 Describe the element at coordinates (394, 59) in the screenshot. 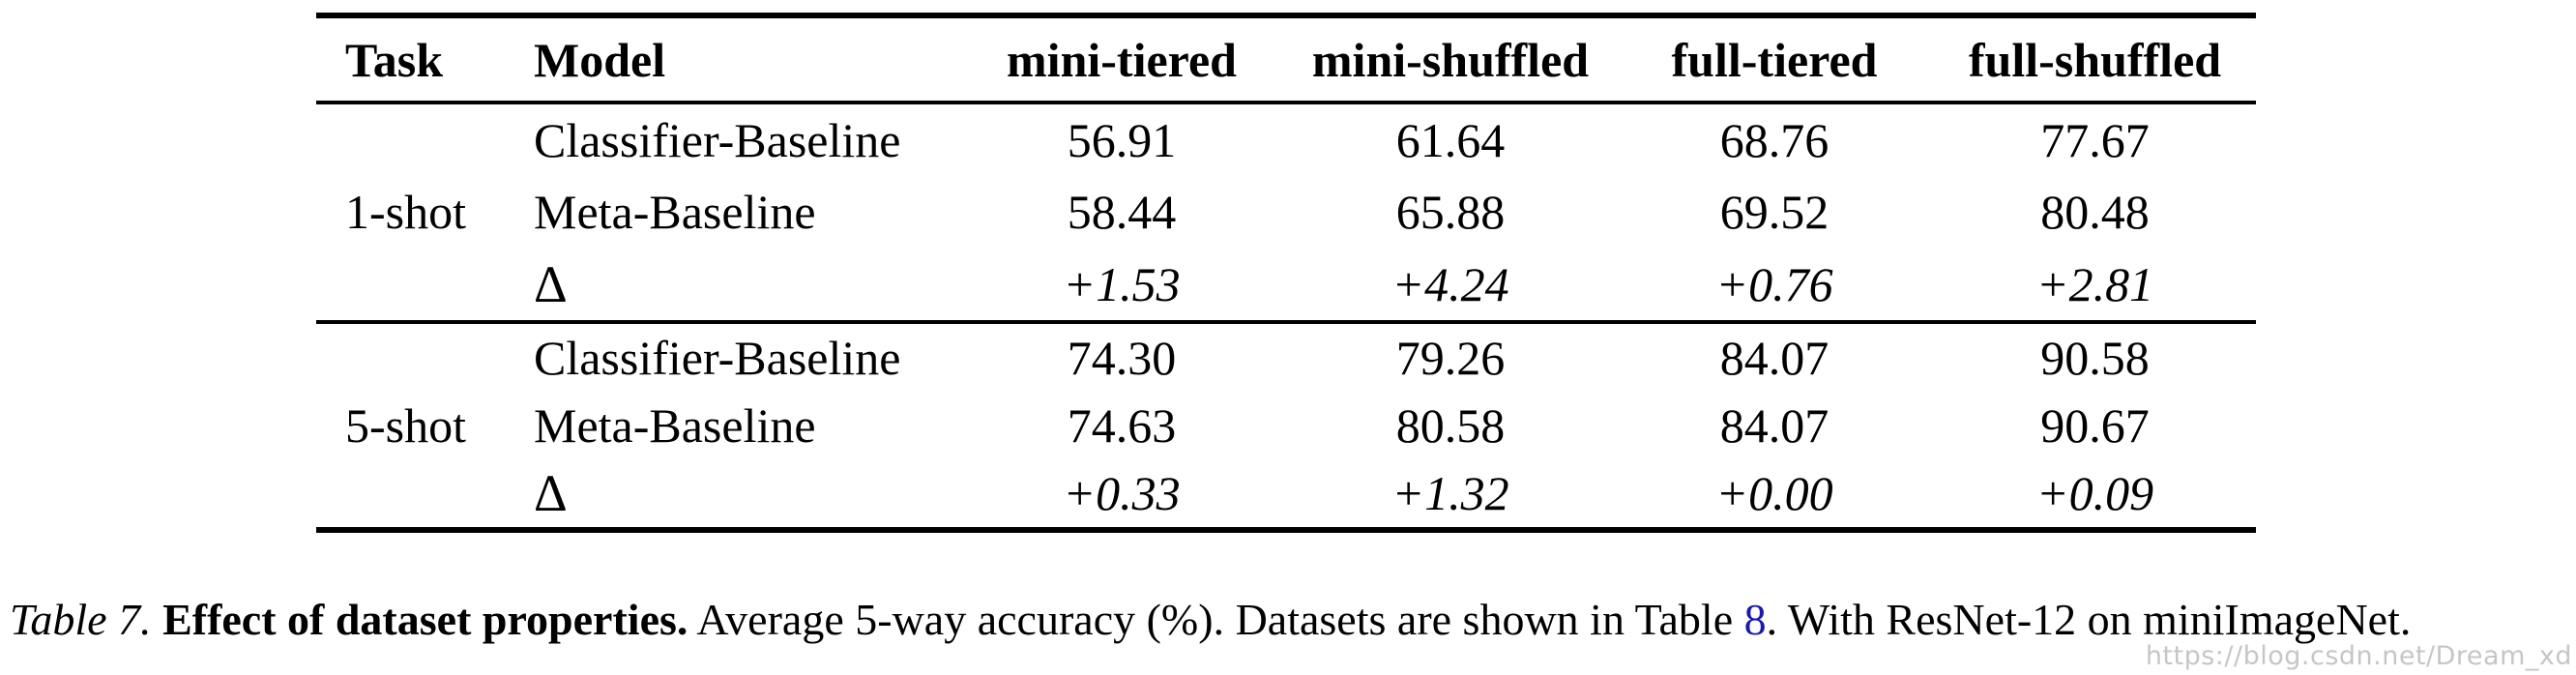

I see `column-header-task: Task` at that location.